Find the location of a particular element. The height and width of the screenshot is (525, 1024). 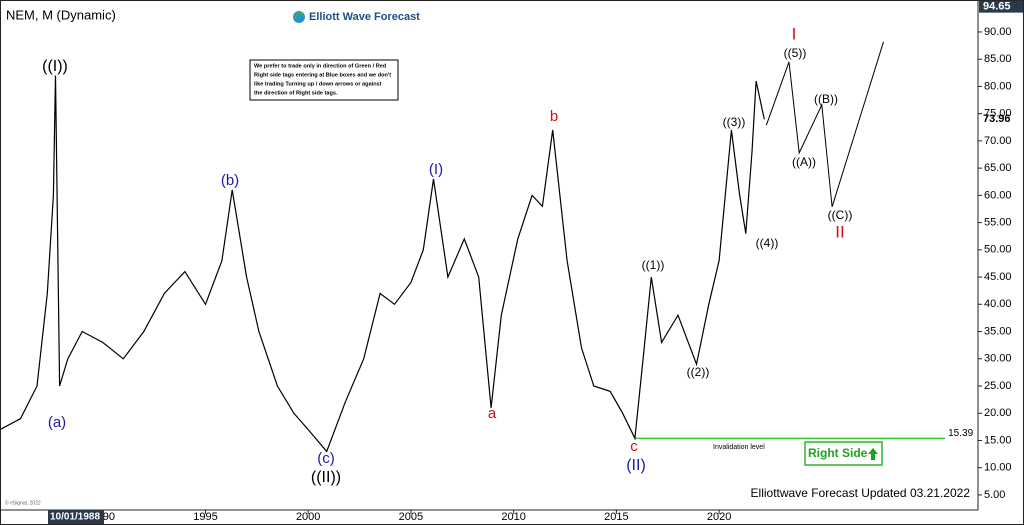

y-tick-label: 40.00 is located at coordinates (998, 304).